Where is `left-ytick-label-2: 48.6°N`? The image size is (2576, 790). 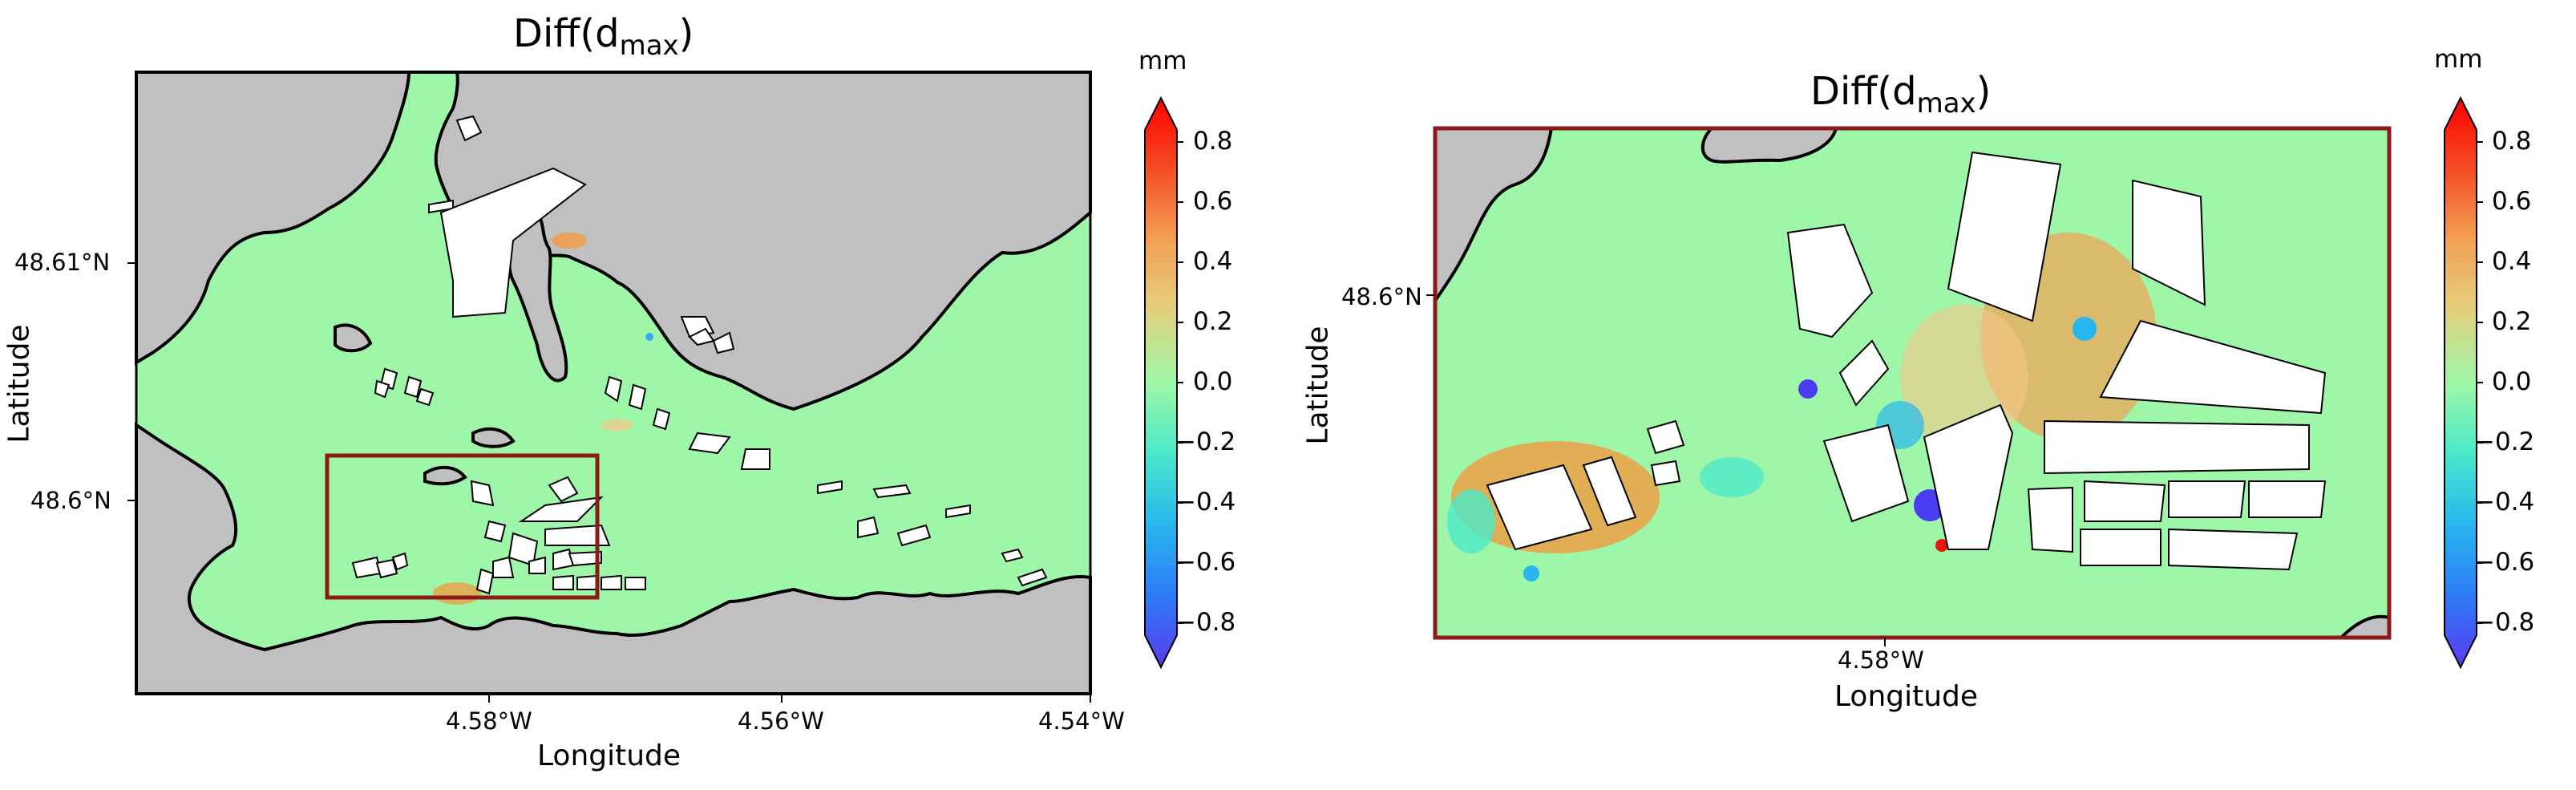 left-ytick-label-2: 48.6°N is located at coordinates (70, 500).